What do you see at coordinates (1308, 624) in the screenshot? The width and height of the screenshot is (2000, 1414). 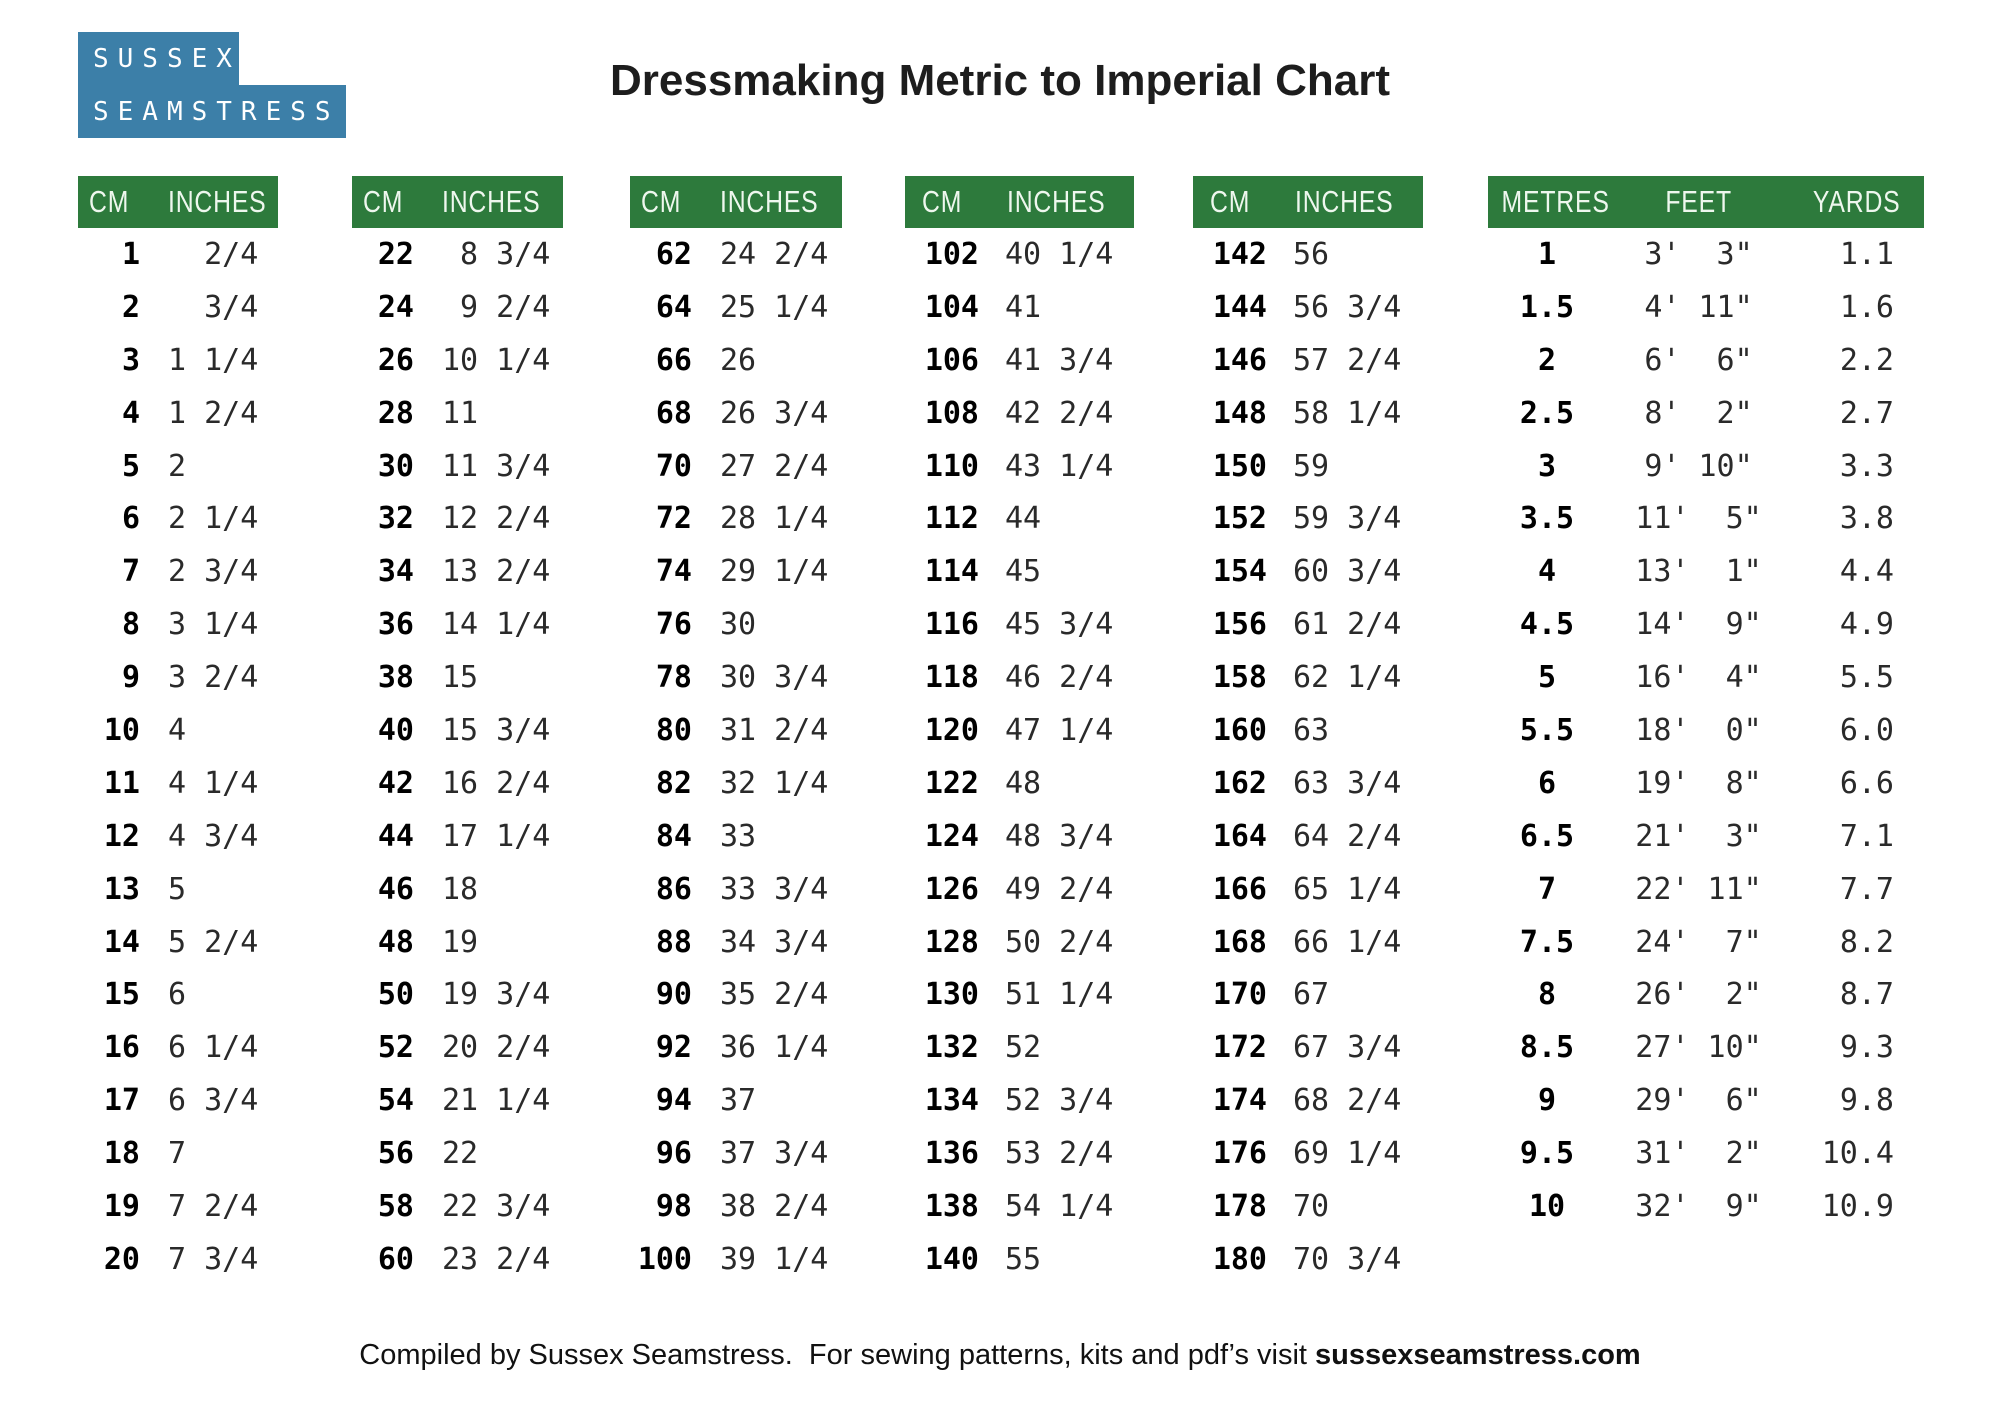 I see `table-row: 156 61 2/4` at bounding box center [1308, 624].